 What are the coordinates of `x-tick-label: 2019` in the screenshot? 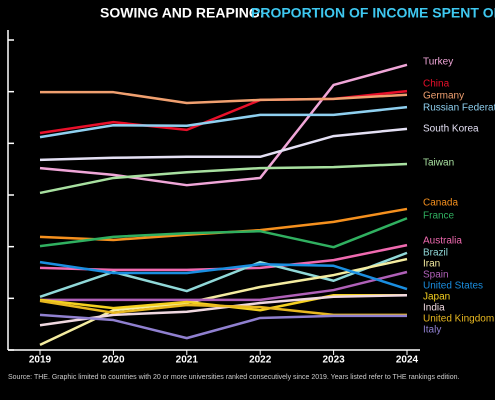 It's located at (40, 360).